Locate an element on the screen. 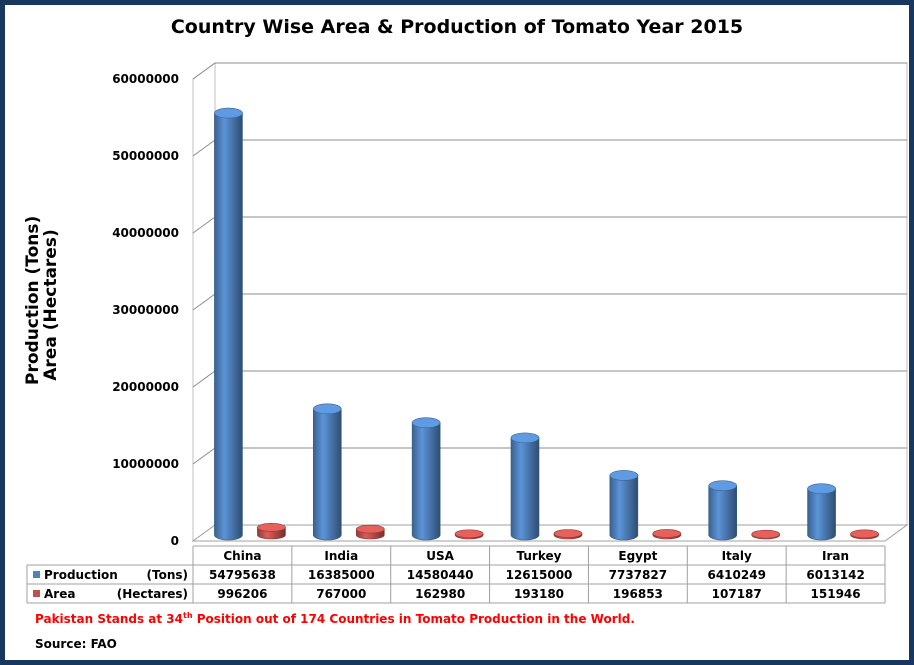 Image resolution: width=914 pixels, height=665 pixels. y-tick-label: 20000000 is located at coordinates (145, 387).